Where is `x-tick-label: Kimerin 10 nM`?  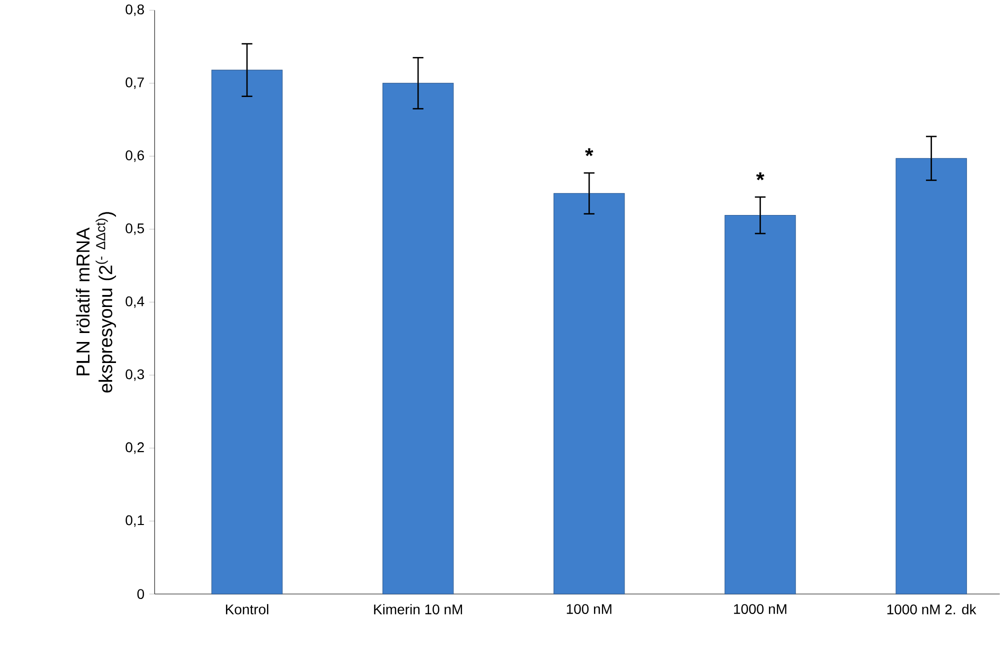 x-tick-label: Kimerin 10 nM is located at coordinates (418, 609).